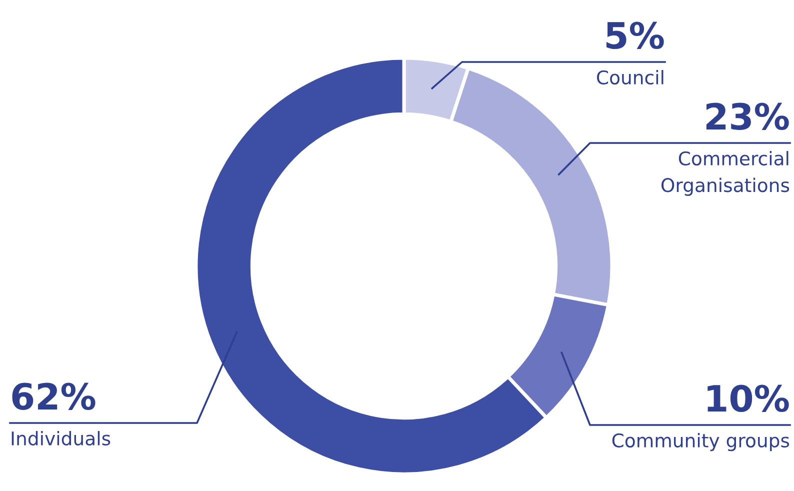 This screenshot has height=491, width=794. What do you see at coordinates (701, 442) in the screenshot?
I see `slice-label: Community groups` at bounding box center [701, 442].